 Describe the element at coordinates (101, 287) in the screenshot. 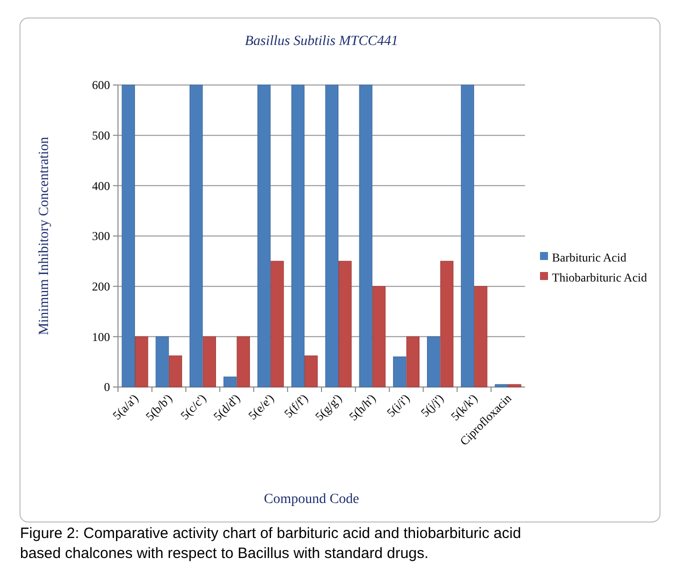

I see `y-tick-label: 200` at that location.